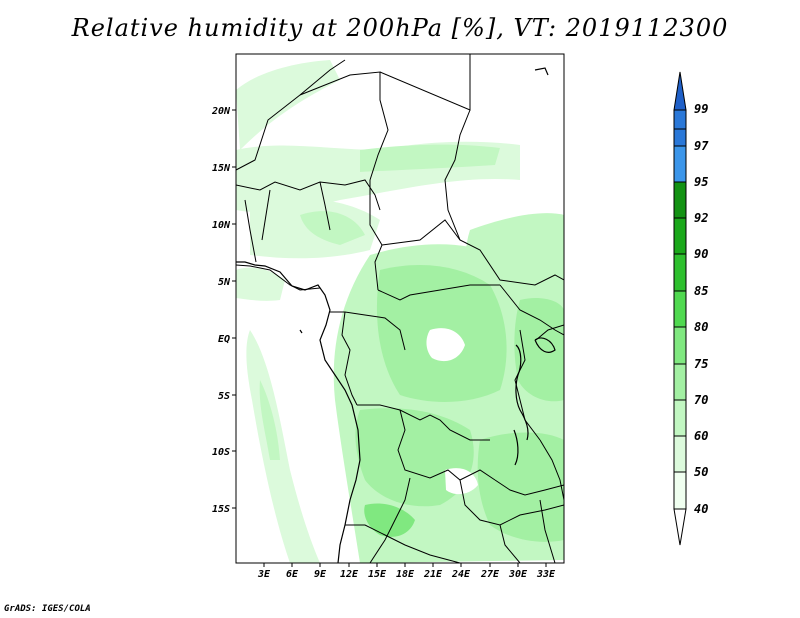  What do you see at coordinates (224, 282) in the screenshot?
I see `lat-label: 5N` at bounding box center [224, 282].